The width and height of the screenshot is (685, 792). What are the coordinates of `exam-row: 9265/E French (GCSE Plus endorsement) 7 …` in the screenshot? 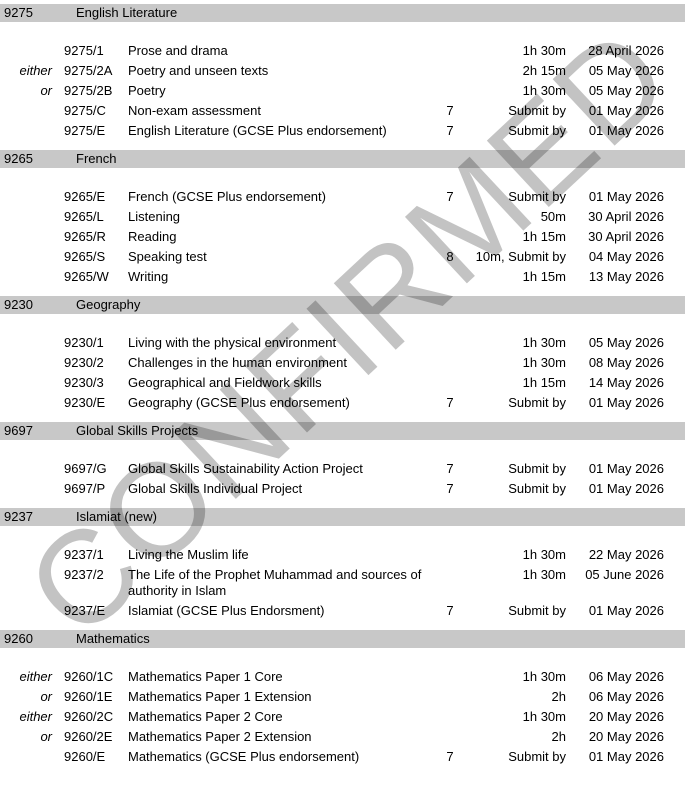 It's located at (342, 197).